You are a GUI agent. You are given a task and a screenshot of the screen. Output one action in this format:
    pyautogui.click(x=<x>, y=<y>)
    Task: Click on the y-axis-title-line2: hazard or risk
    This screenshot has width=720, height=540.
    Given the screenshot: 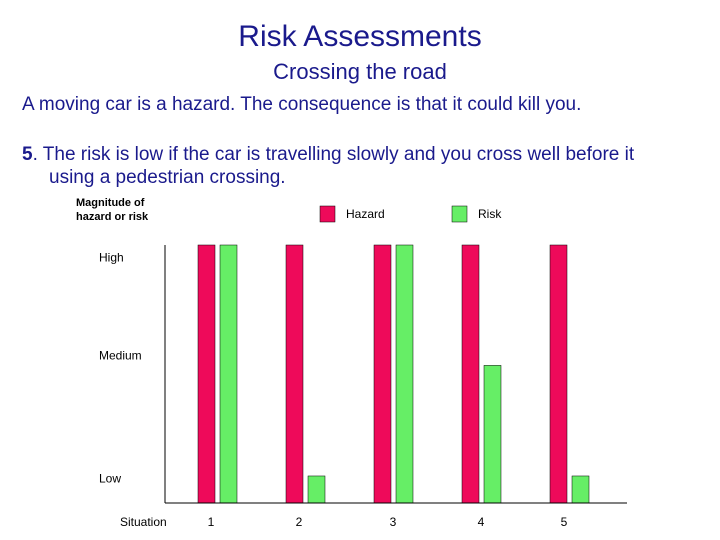 What is the action you would take?
    pyautogui.click(x=112, y=217)
    